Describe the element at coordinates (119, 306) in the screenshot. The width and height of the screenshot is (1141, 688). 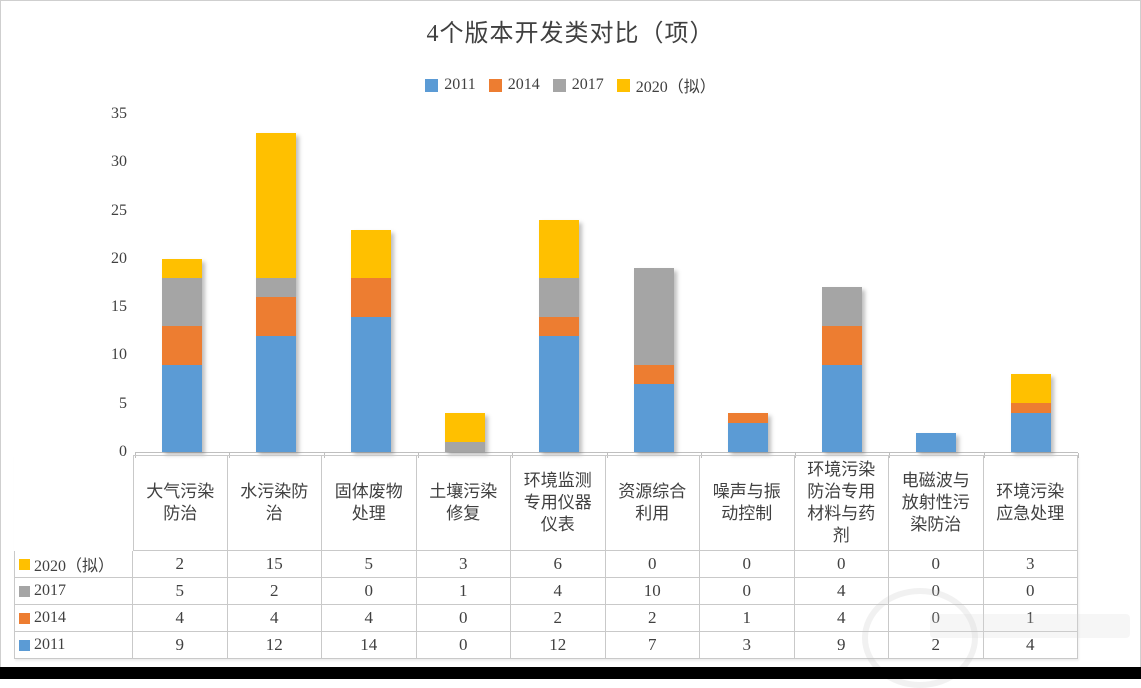
I see `y-axis-tick-label: 15` at that location.